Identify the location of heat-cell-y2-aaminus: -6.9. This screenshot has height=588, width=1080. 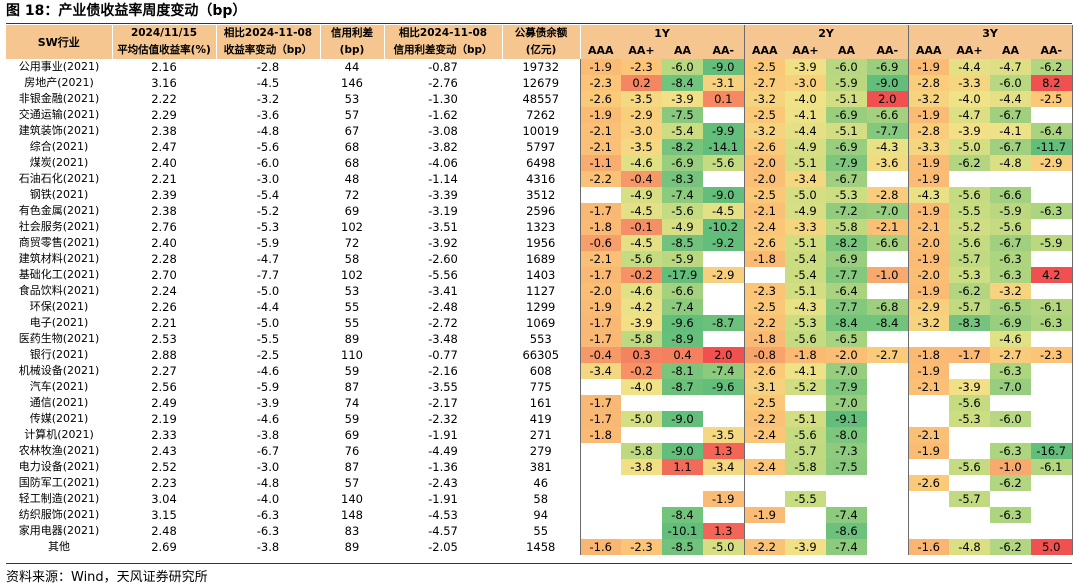
(887, 67).